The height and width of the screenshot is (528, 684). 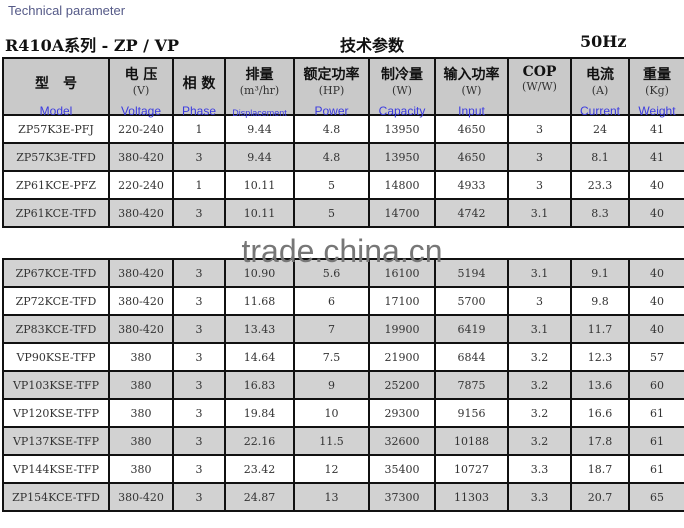 I want to click on header-en: Power, so click(x=331, y=111).